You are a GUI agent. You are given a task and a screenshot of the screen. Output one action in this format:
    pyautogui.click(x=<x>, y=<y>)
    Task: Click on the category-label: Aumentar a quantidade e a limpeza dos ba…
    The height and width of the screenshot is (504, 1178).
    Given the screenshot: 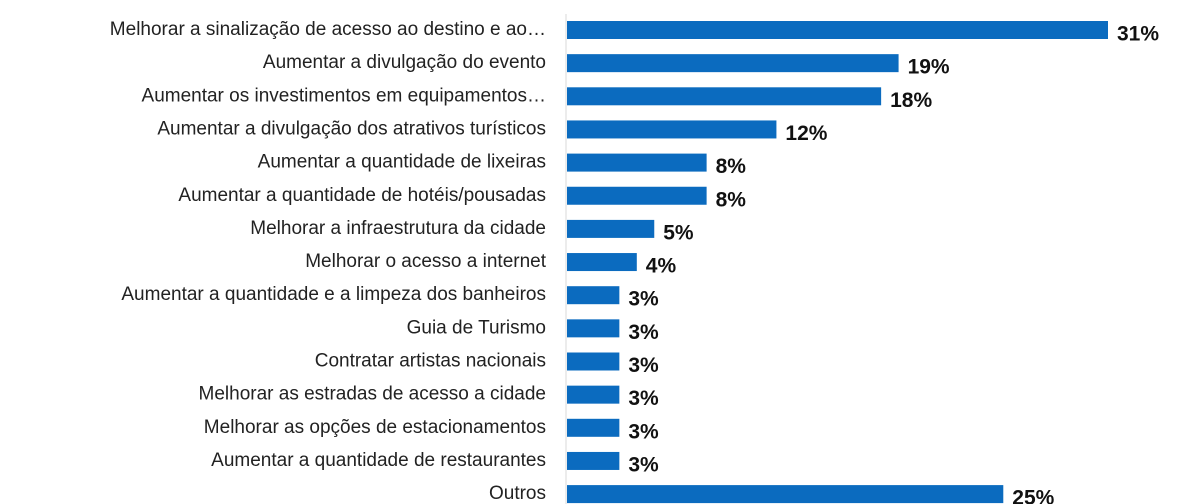 What is the action you would take?
    pyautogui.click(x=333, y=294)
    